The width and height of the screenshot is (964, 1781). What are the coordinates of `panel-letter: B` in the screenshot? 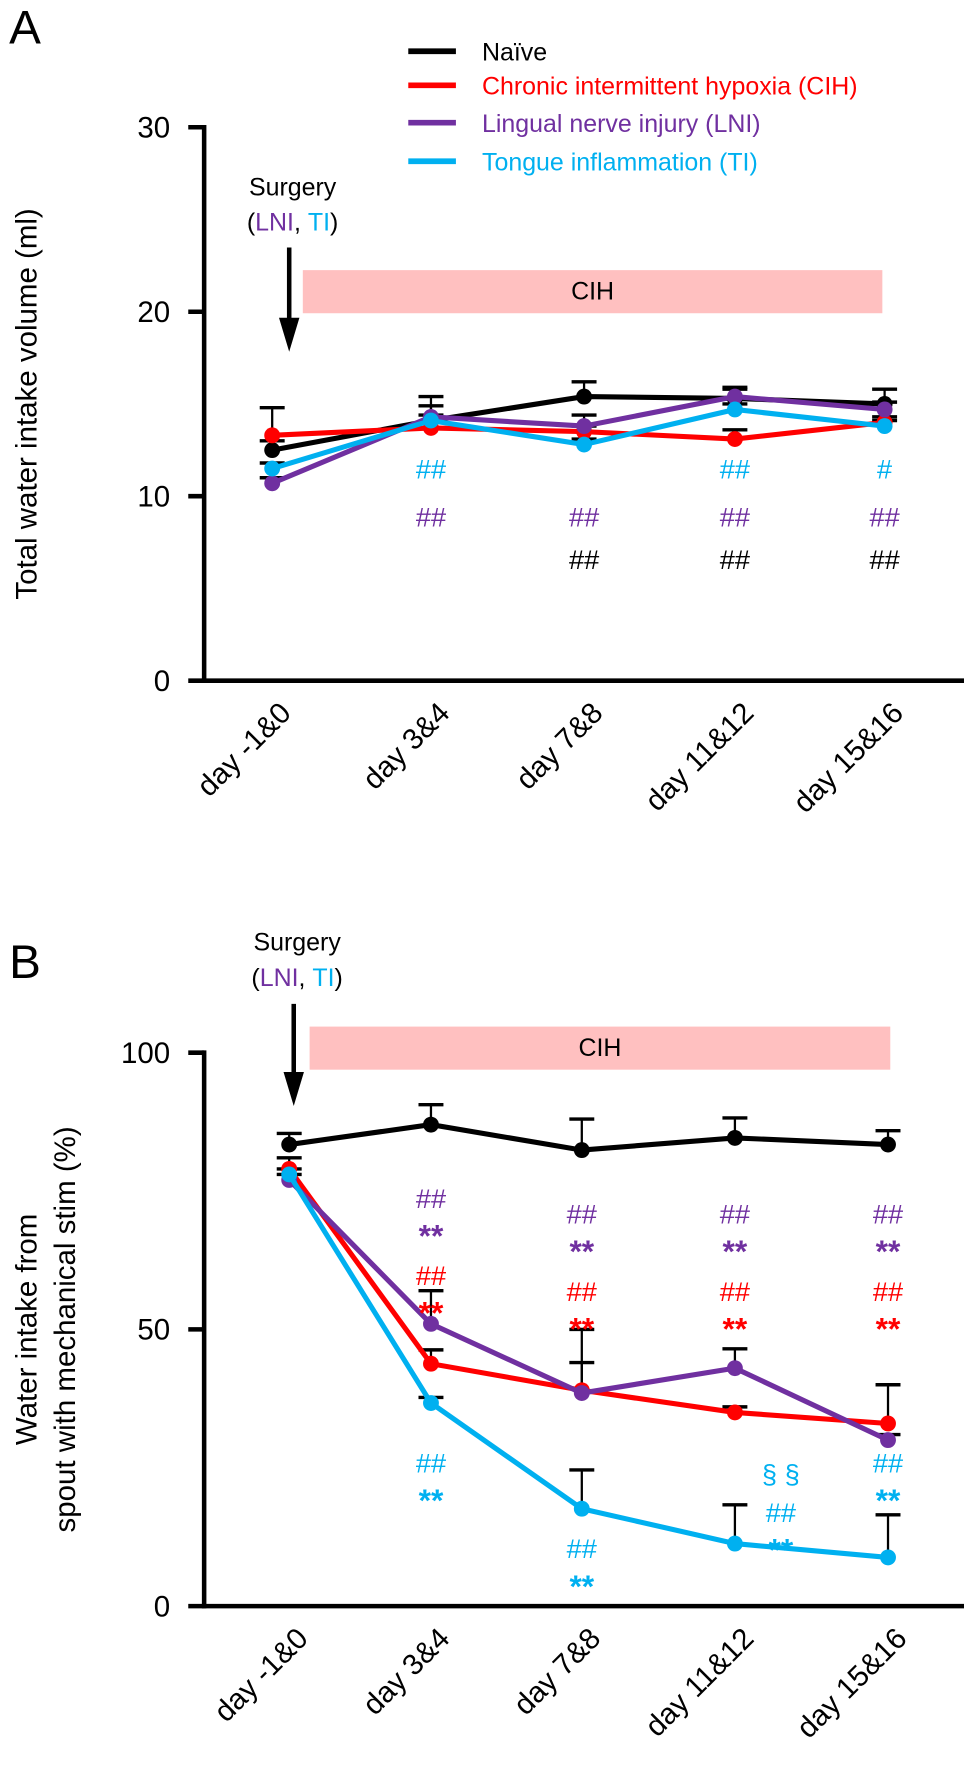 It's located at (25, 962).